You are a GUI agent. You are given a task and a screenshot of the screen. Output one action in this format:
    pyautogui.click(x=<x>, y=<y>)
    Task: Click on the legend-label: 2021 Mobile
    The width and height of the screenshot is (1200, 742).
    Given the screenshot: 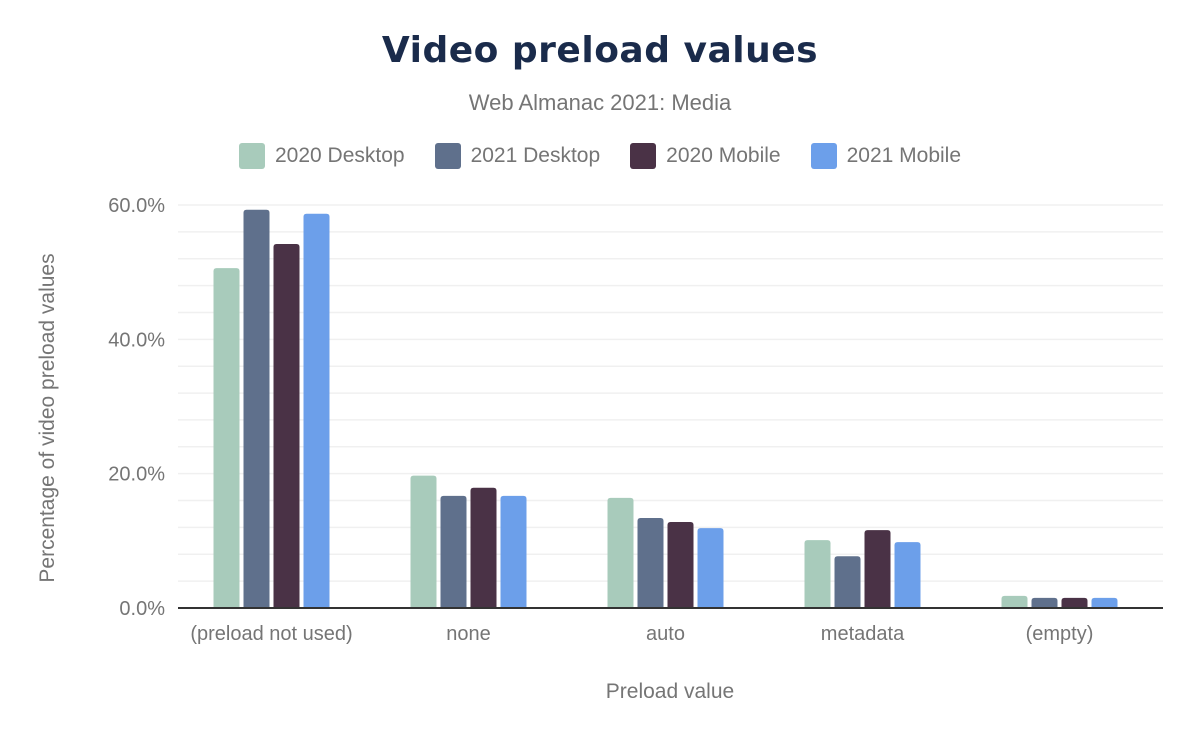 What is the action you would take?
    pyautogui.click(x=904, y=155)
    